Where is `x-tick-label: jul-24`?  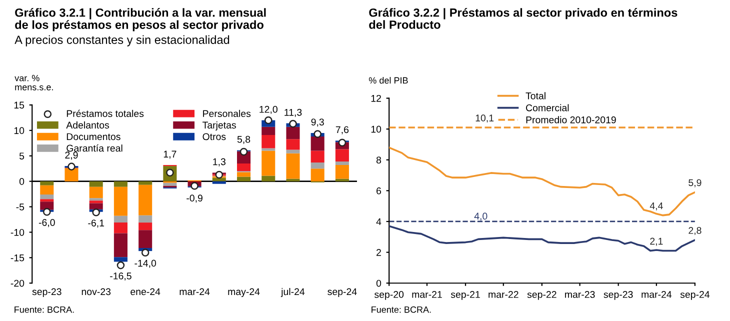
x-tick-label: jul-24 is located at coordinates (292, 293).